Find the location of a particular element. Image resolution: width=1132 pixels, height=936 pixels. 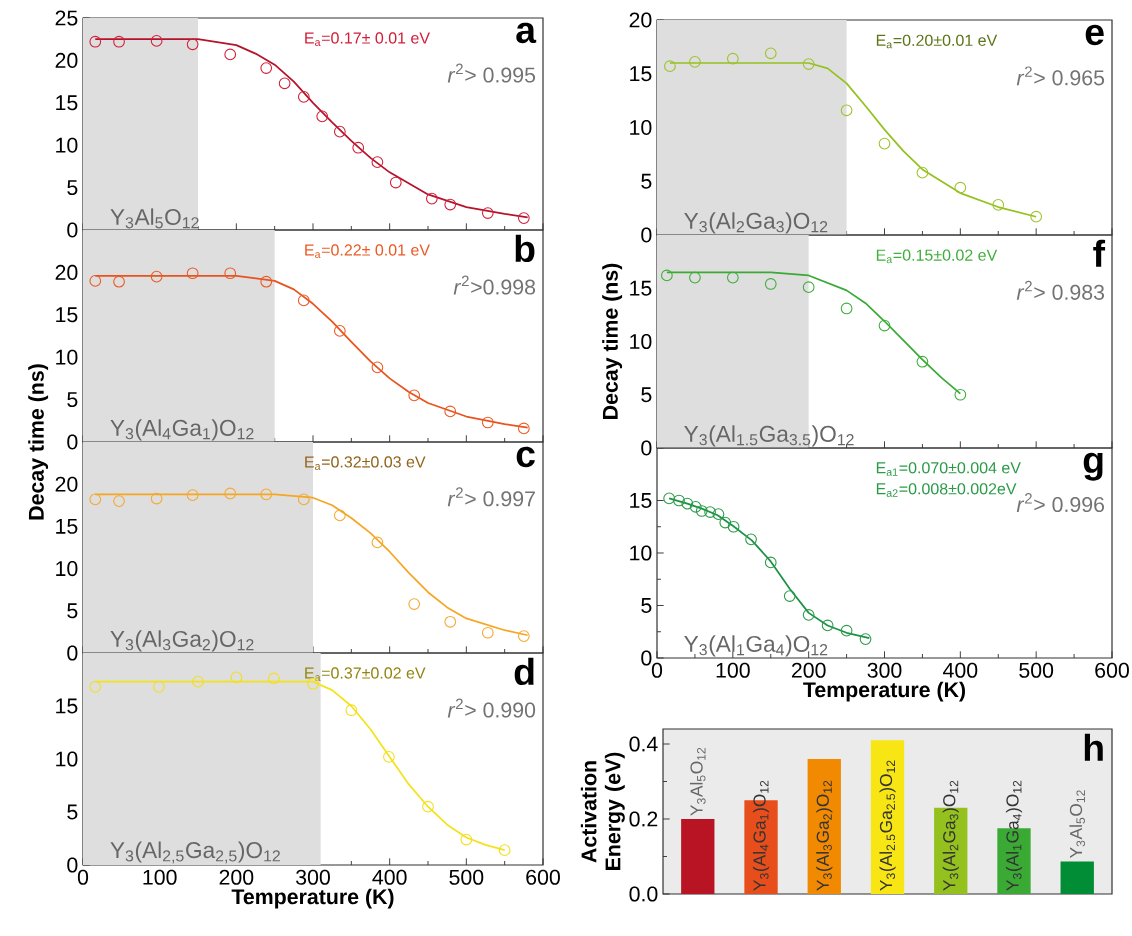

x-tick-label: 300 is located at coordinates (884, 670).